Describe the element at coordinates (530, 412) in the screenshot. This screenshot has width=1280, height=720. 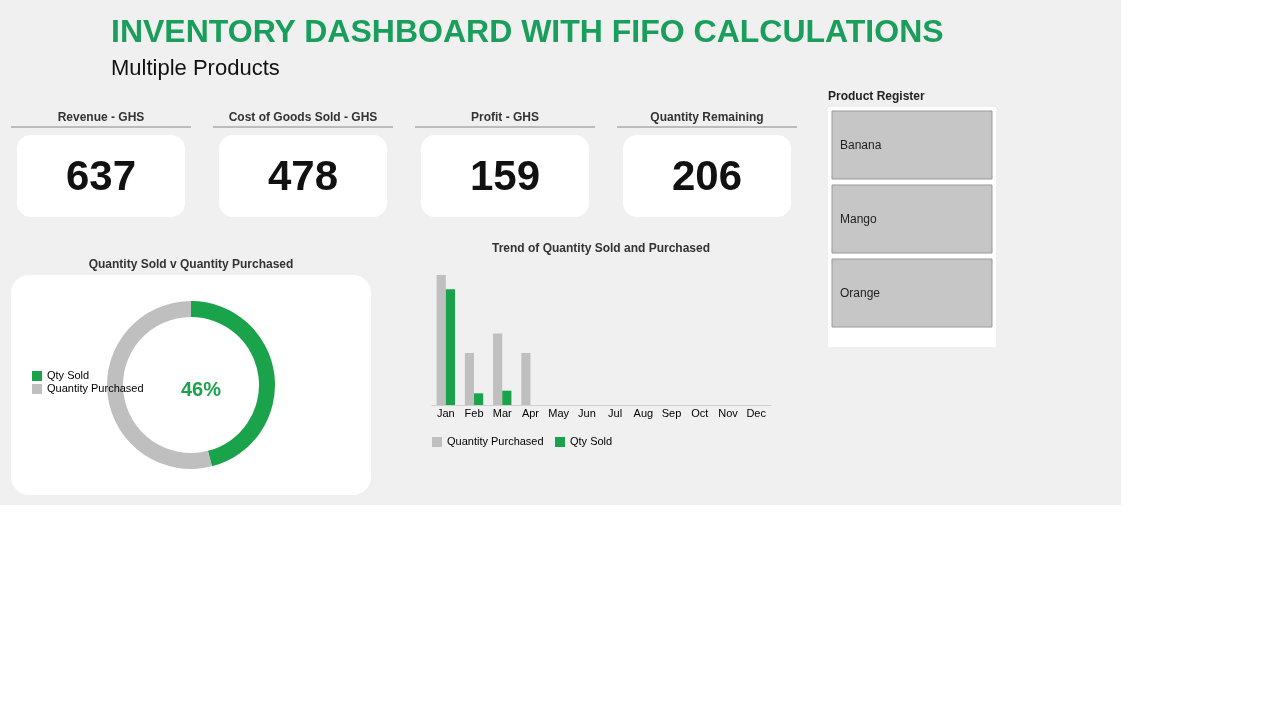
I see `x-tick-label: Apr` at that location.